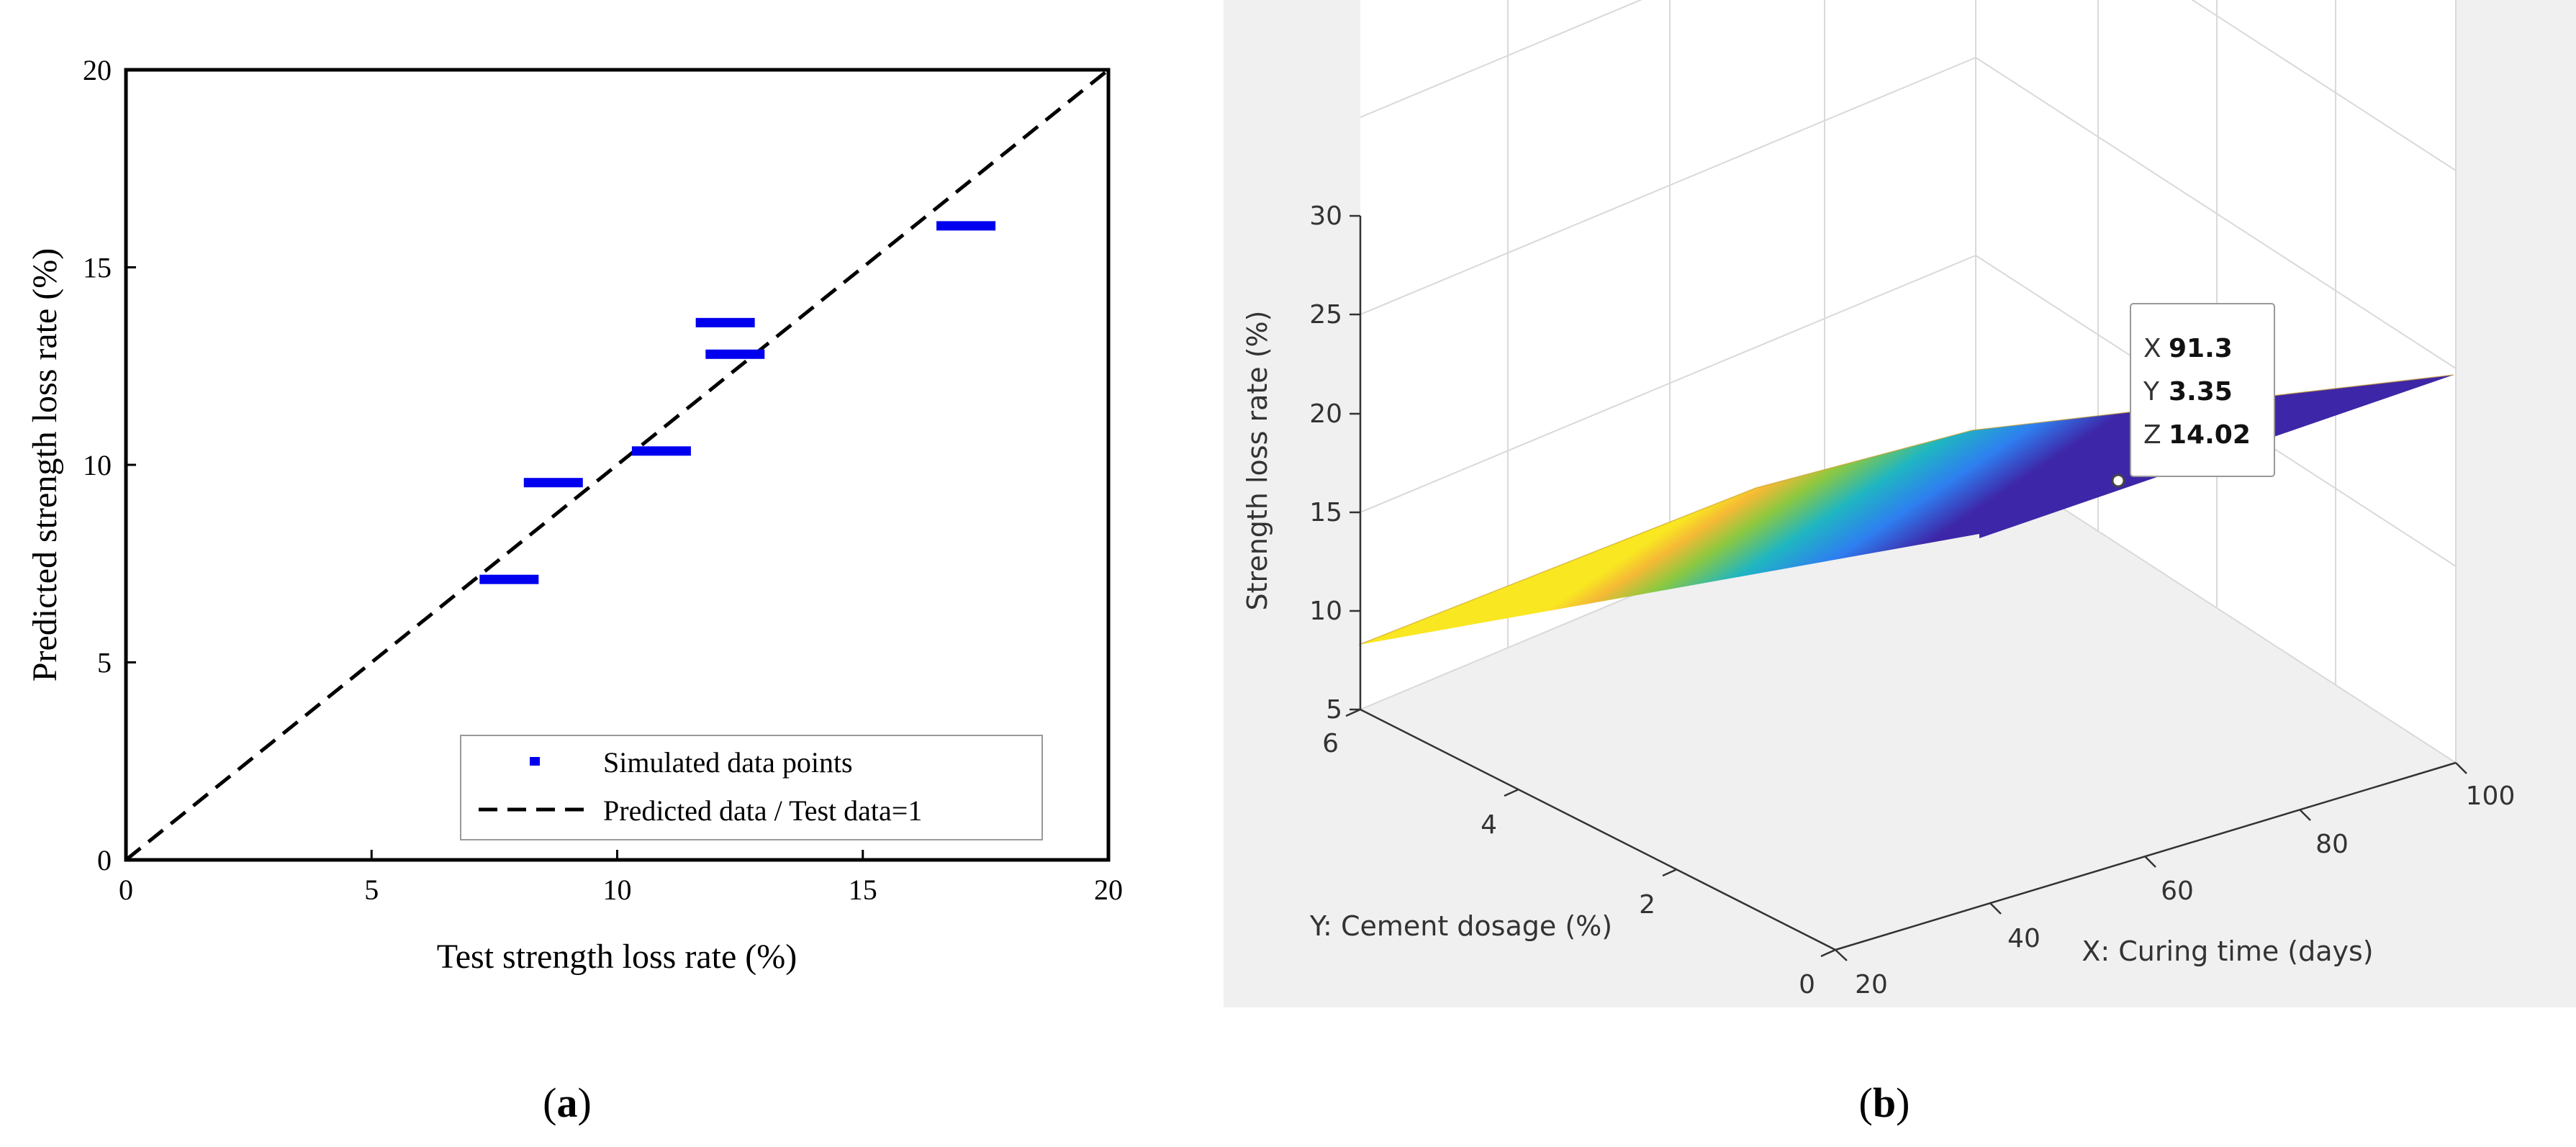 Image resolution: width=2576 pixels, height=1147 pixels. I want to click on y-tick-labels: 6 4 2 0, so click(1569, 864).